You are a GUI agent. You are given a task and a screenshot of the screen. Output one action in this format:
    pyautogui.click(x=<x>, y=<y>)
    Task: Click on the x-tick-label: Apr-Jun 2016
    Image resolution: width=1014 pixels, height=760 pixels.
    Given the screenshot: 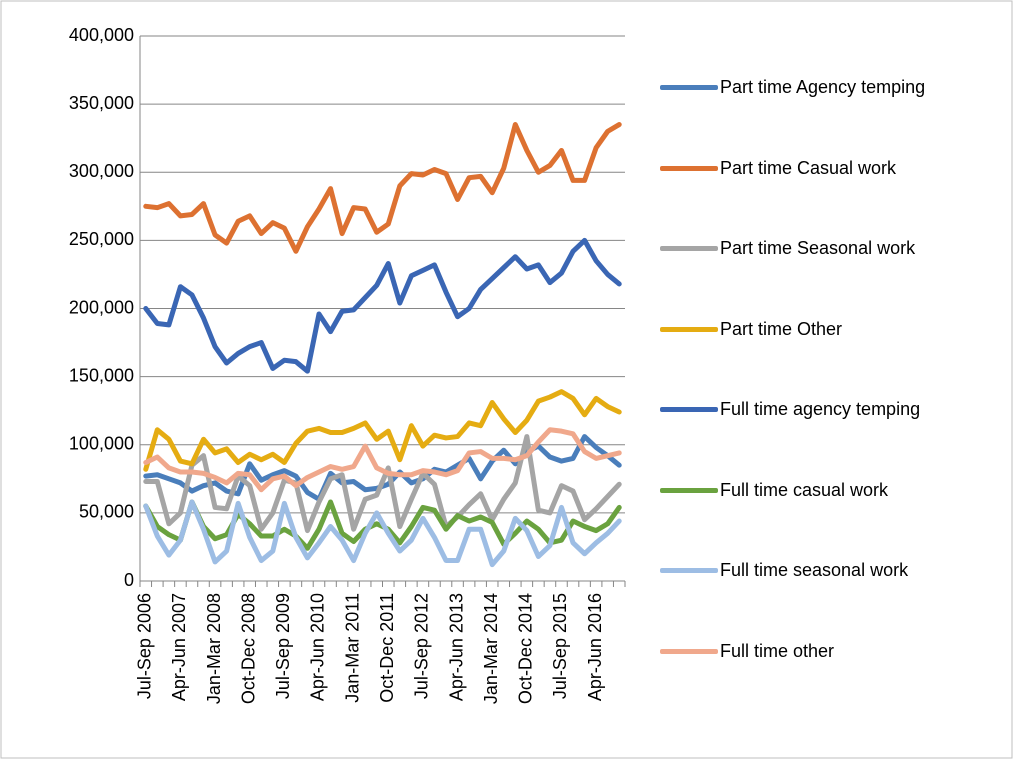 What is the action you would take?
    pyautogui.click(x=595, y=647)
    